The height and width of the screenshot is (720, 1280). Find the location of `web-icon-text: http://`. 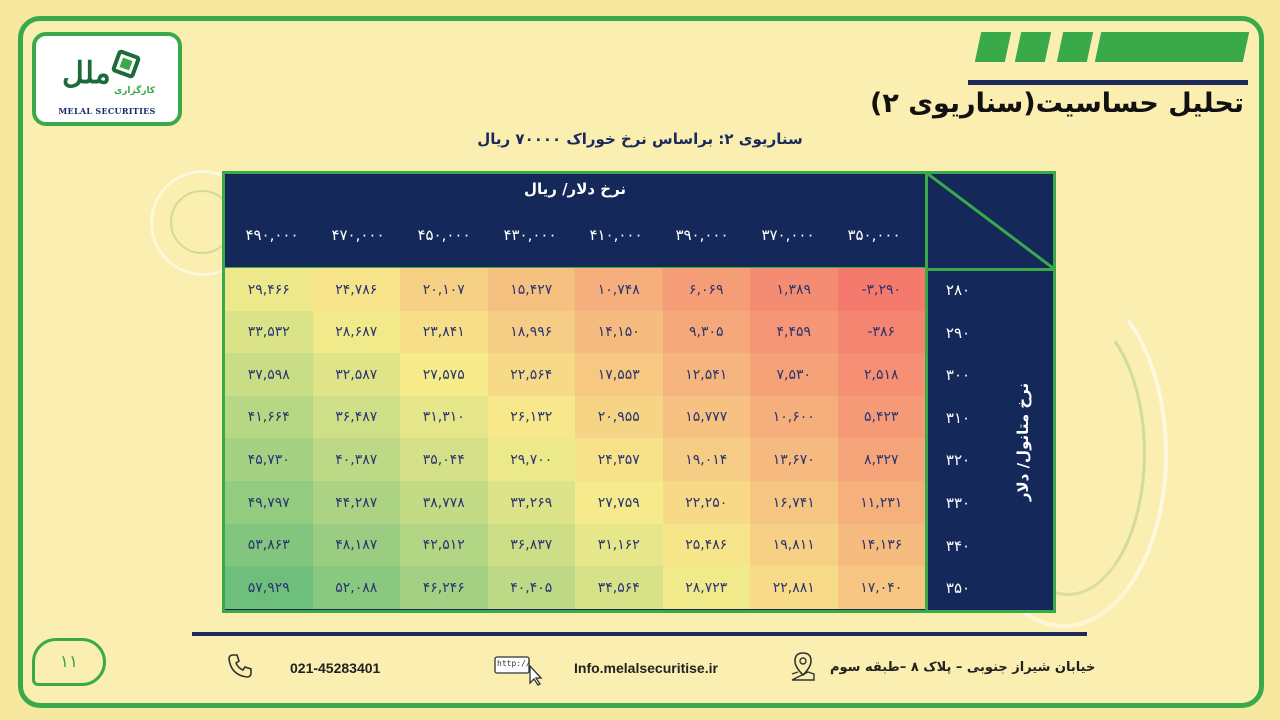

web-icon-text: http:// is located at coordinates (514, 663).